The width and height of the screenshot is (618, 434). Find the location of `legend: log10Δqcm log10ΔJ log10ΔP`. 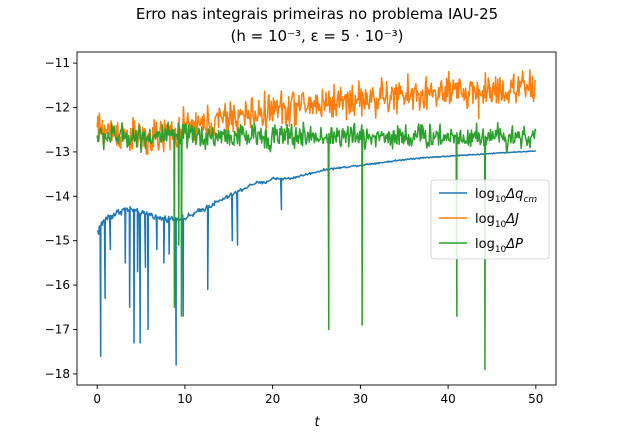

legend: log10Δqcm log10ΔJ log10ΔP is located at coordinates (490, 219).